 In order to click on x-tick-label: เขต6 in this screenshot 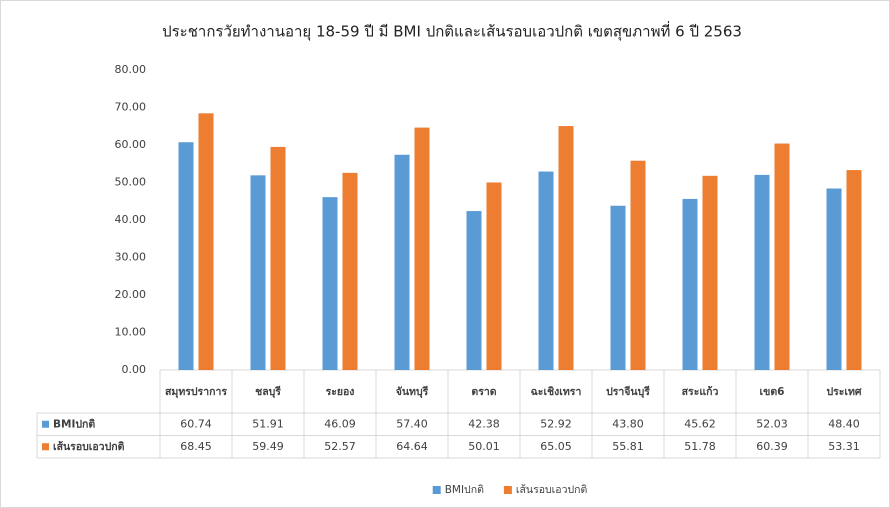, I will do `click(772, 391)`.